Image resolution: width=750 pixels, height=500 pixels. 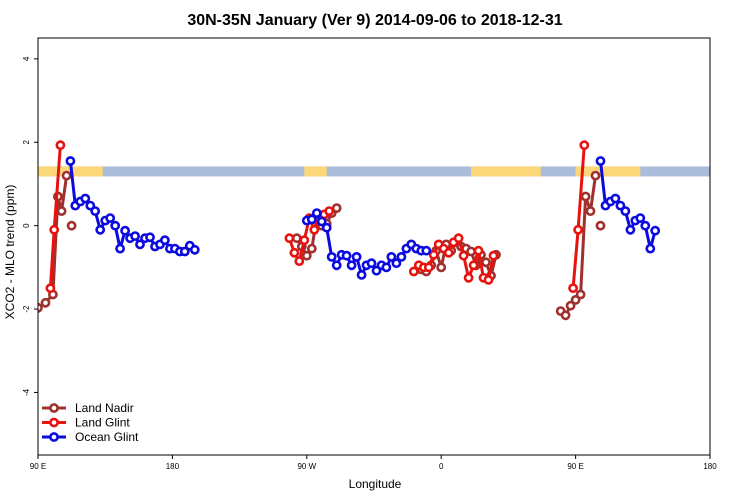 I want to click on y-axis: -4 -2 0 2 4, so click(x=30, y=226).